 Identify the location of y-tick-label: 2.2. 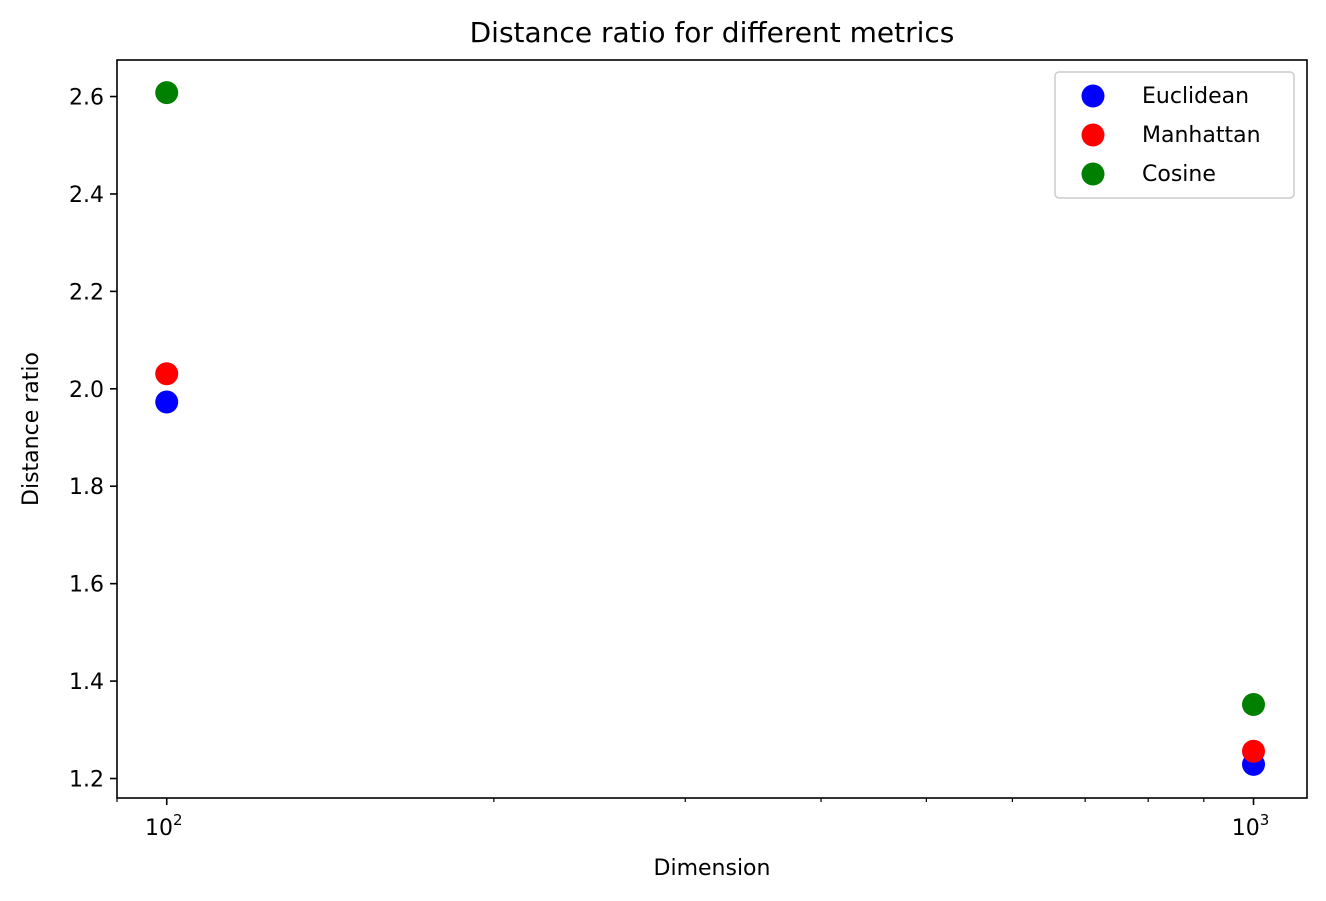
(86, 292).